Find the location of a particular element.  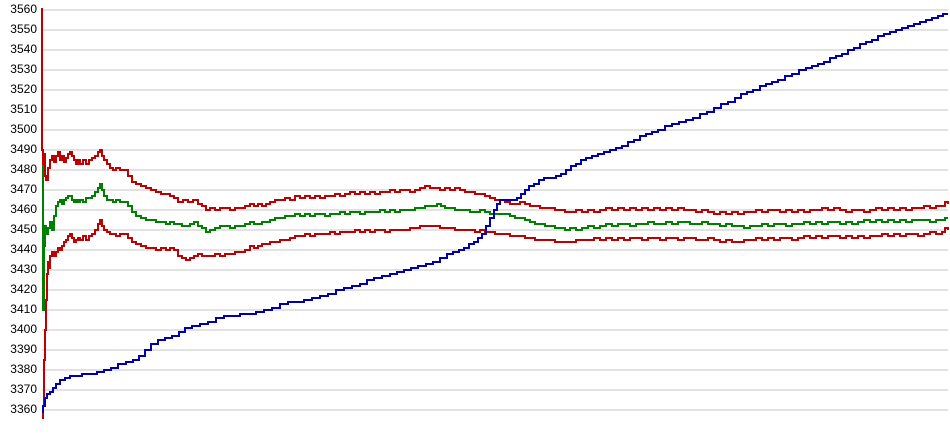

y-axis-tick-label: 3410 is located at coordinates (23, 309).